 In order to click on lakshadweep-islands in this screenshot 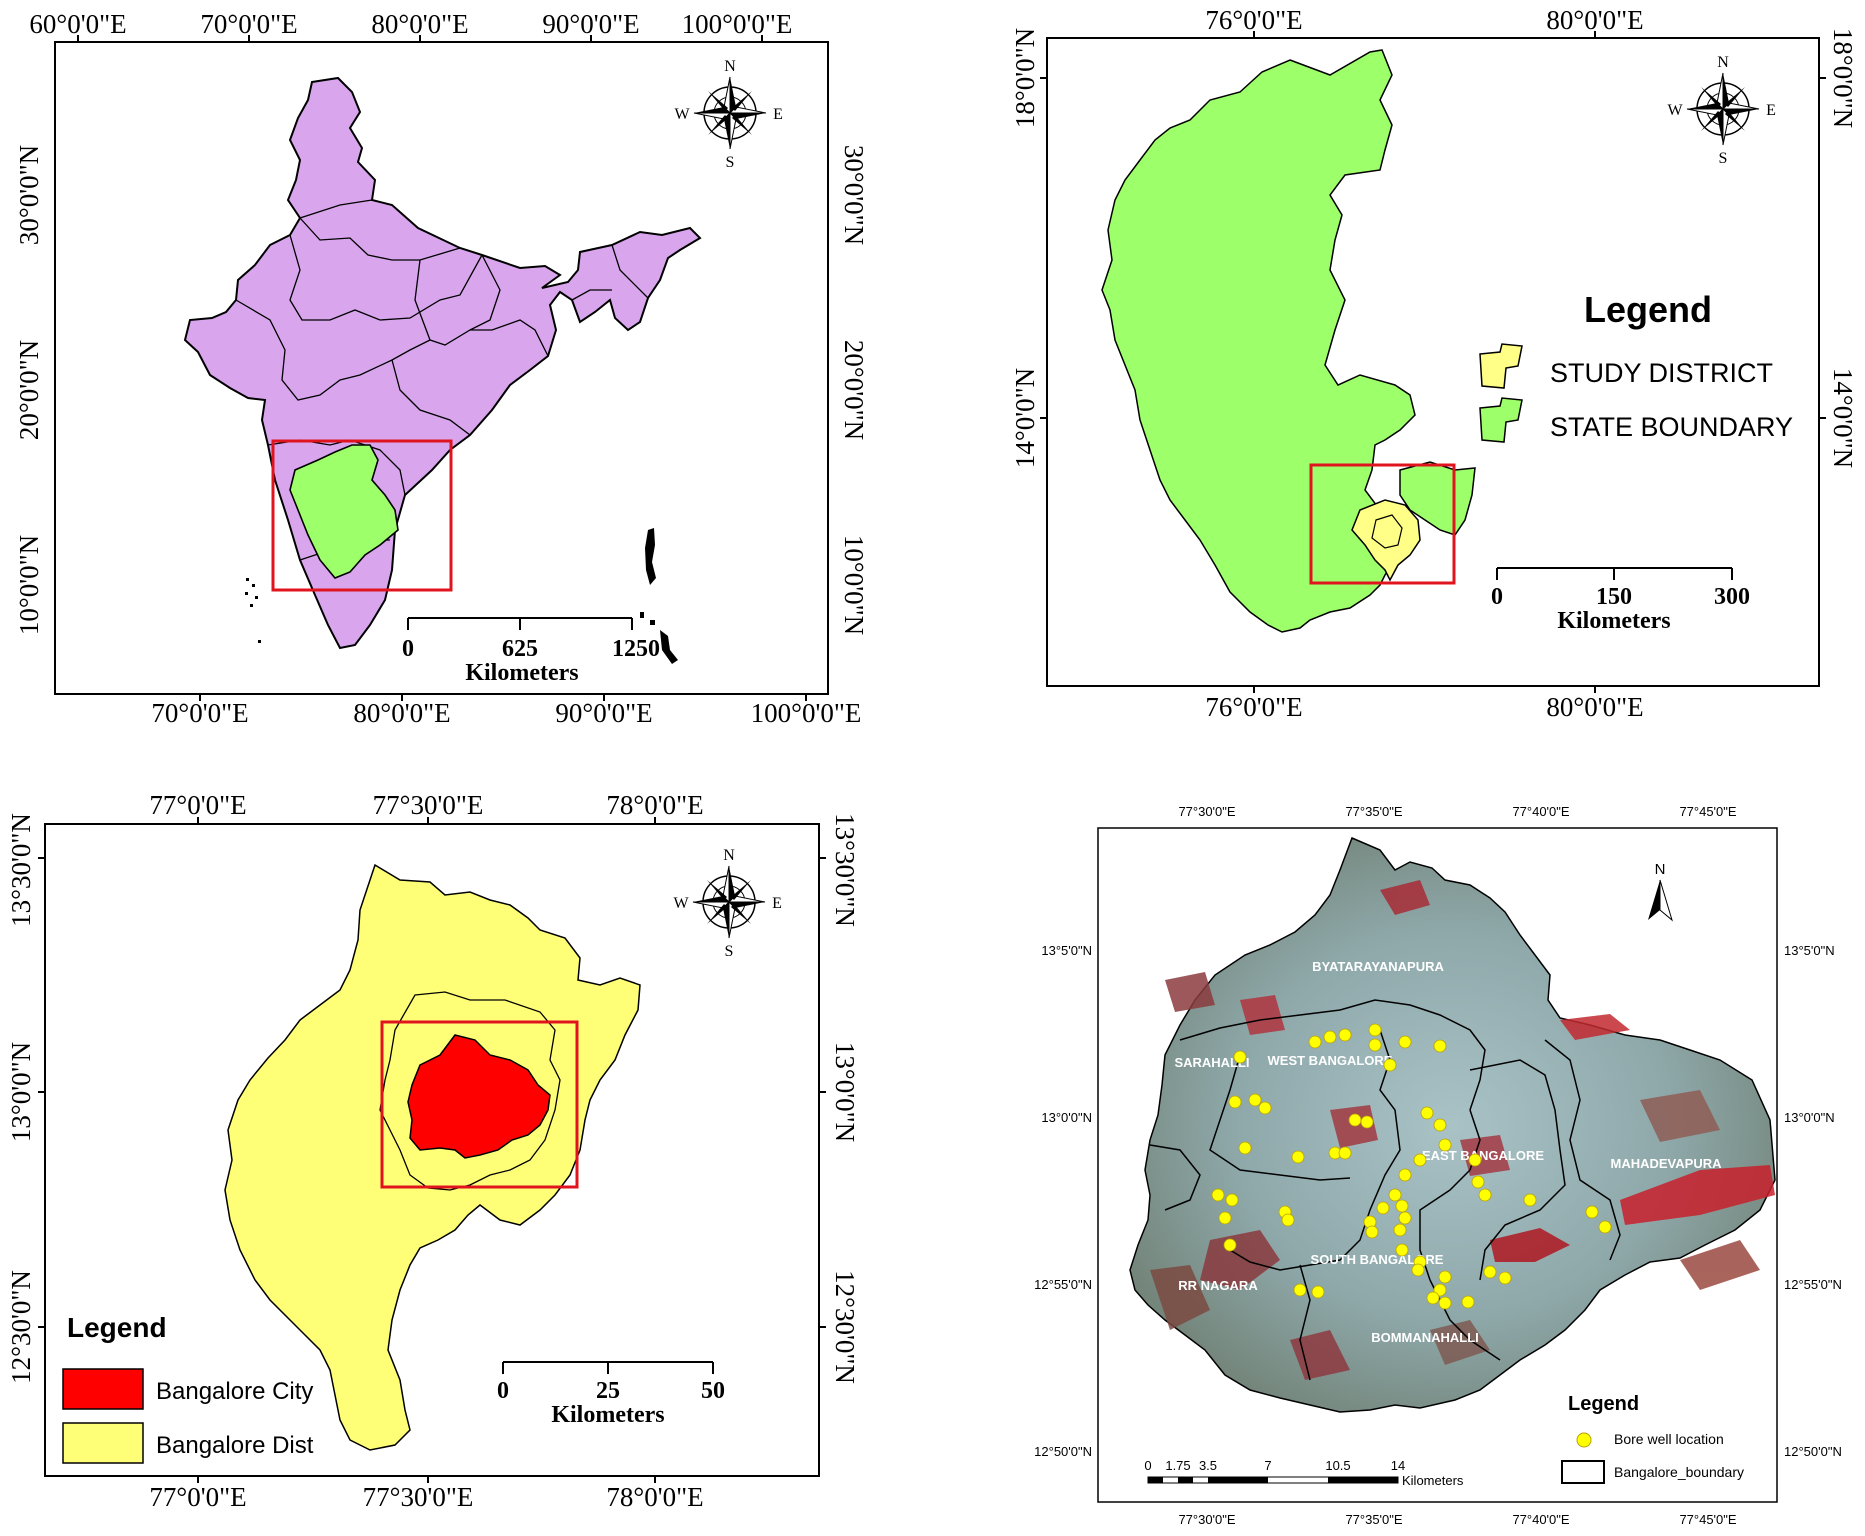, I will do `click(253, 610)`.